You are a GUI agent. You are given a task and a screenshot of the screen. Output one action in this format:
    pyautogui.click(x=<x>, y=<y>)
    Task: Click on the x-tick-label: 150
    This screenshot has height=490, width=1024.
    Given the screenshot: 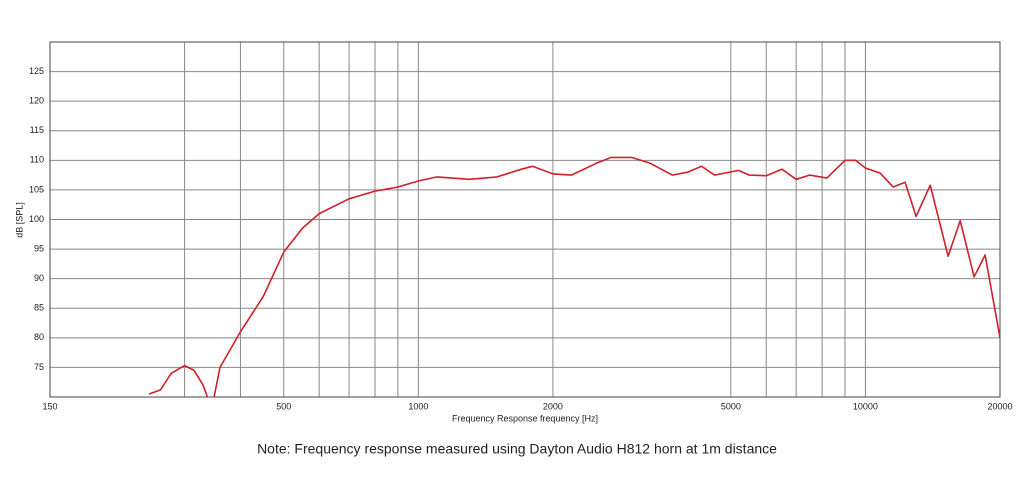 What is the action you would take?
    pyautogui.click(x=49, y=406)
    